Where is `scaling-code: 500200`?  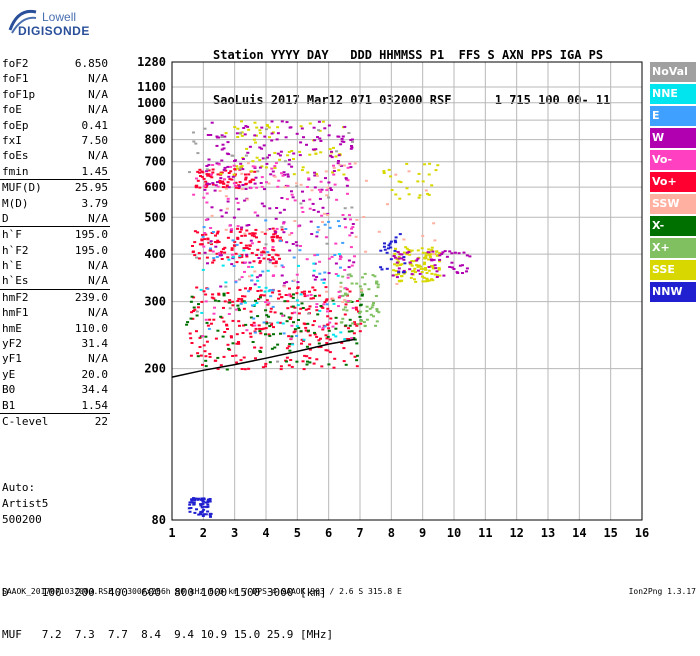 scaling-code: 500200 is located at coordinates (22, 519).